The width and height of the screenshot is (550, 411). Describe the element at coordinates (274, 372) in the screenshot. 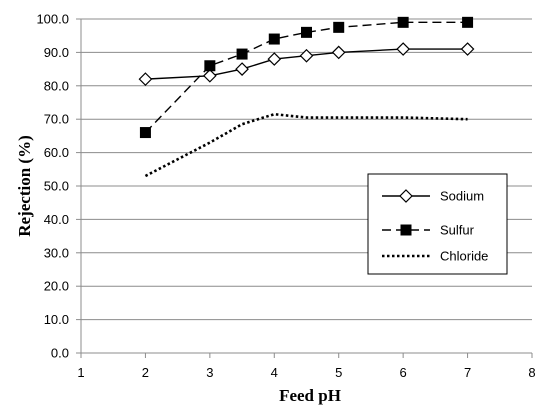

I see `x-tick-label: 4` at that location.